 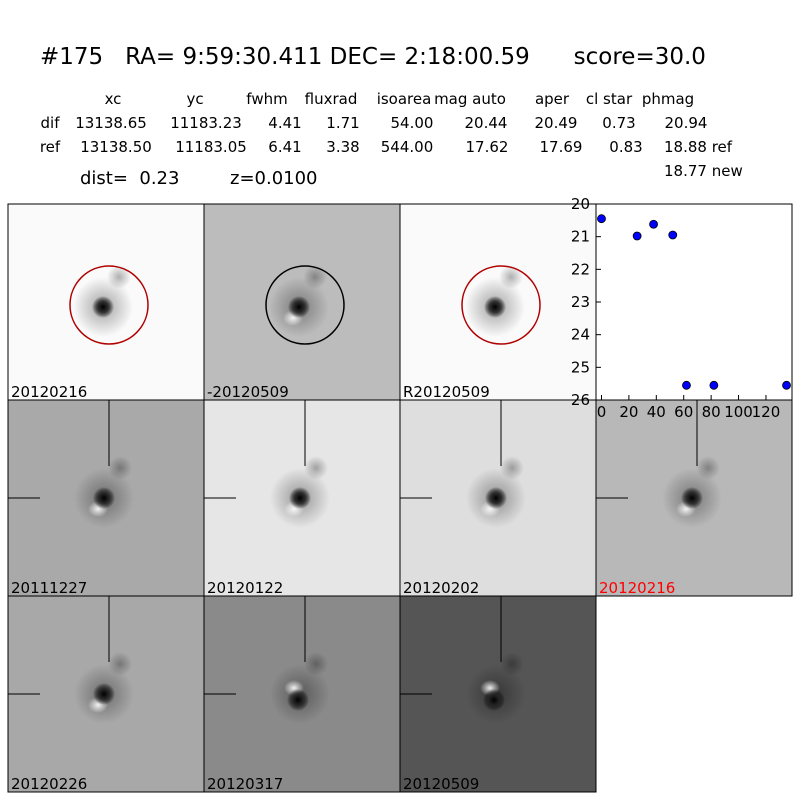 I want to click on y-tick-label: 22, so click(x=580, y=269).